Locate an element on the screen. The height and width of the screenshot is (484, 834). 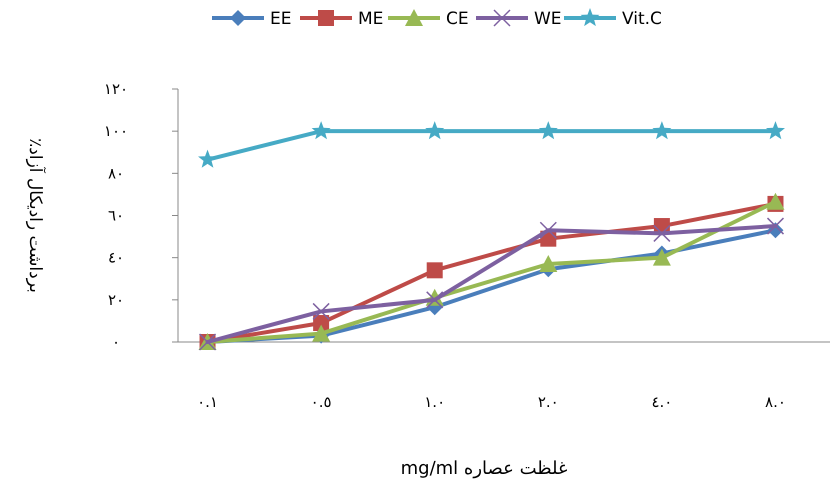
y-tick-label: ٦٠ is located at coordinates (116, 215).